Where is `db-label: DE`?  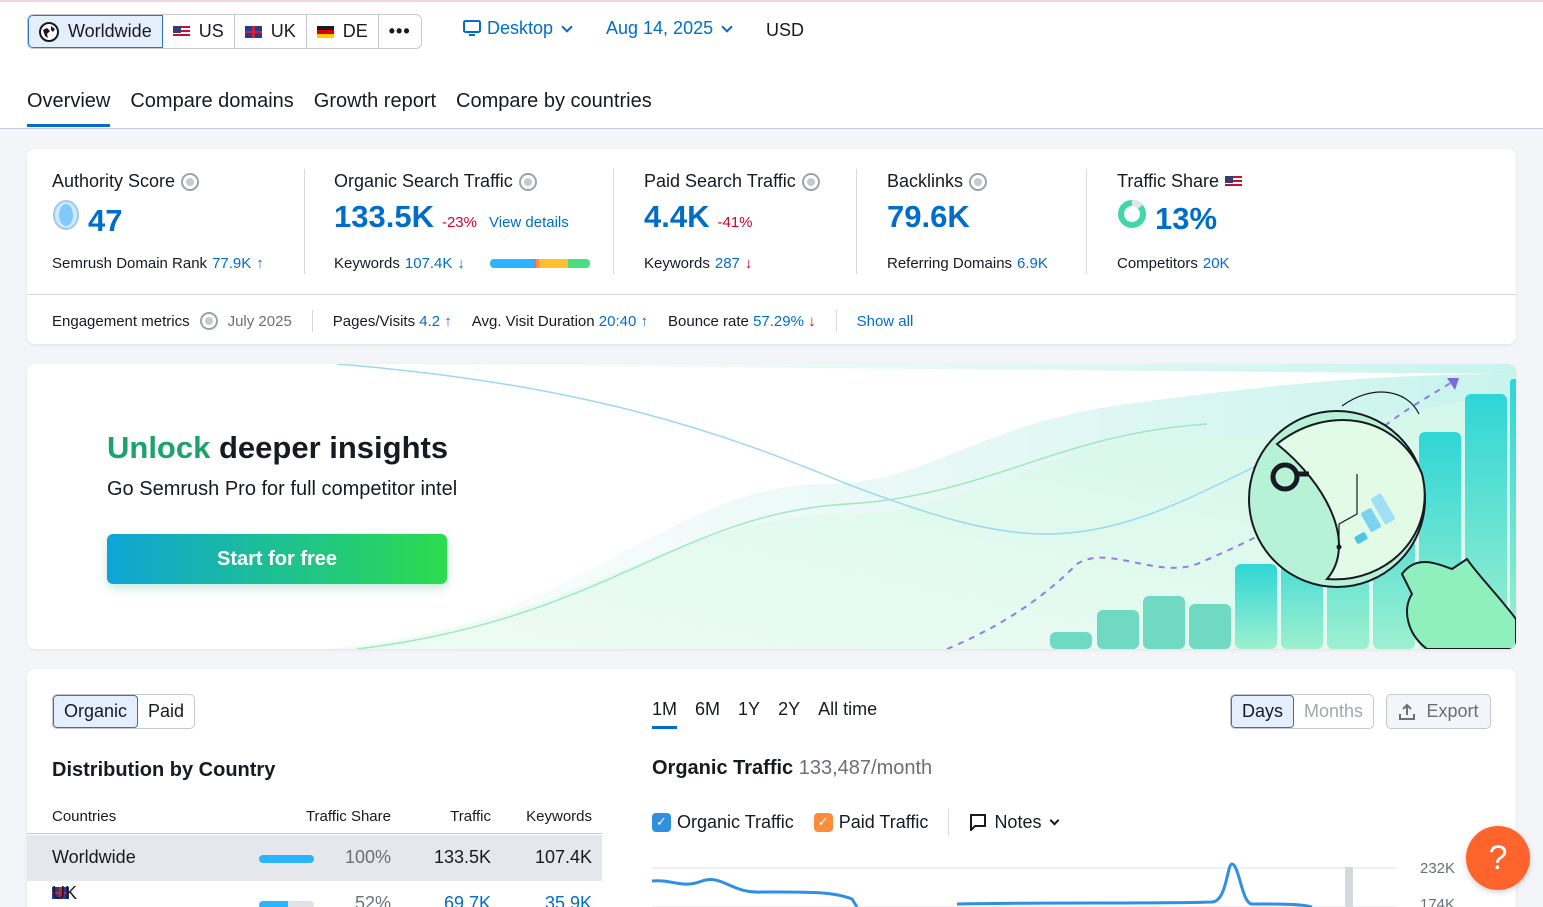 db-label: DE is located at coordinates (355, 31).